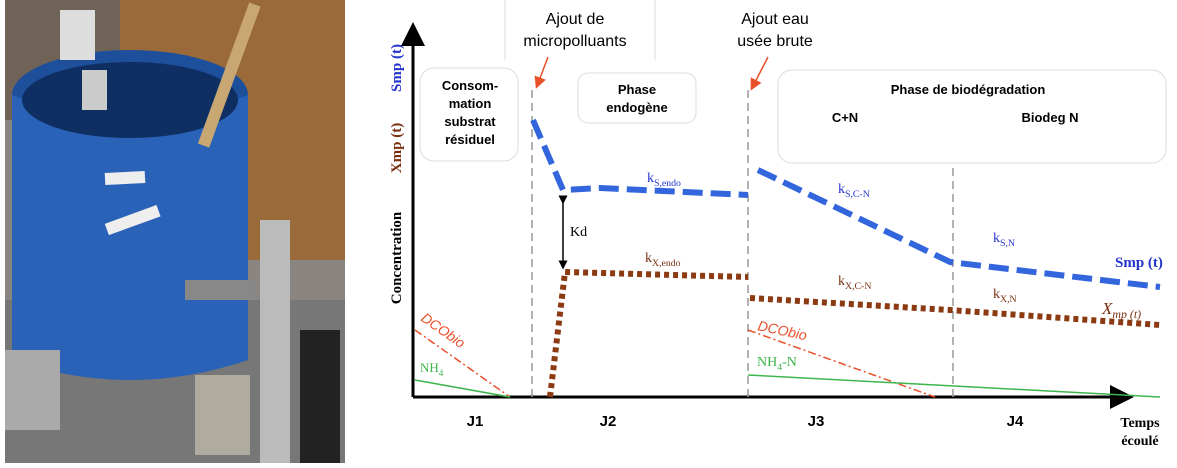 The height and width of the screenshot is (468, 1177). I want to click on curve-label: Kd, so click(578, 232).